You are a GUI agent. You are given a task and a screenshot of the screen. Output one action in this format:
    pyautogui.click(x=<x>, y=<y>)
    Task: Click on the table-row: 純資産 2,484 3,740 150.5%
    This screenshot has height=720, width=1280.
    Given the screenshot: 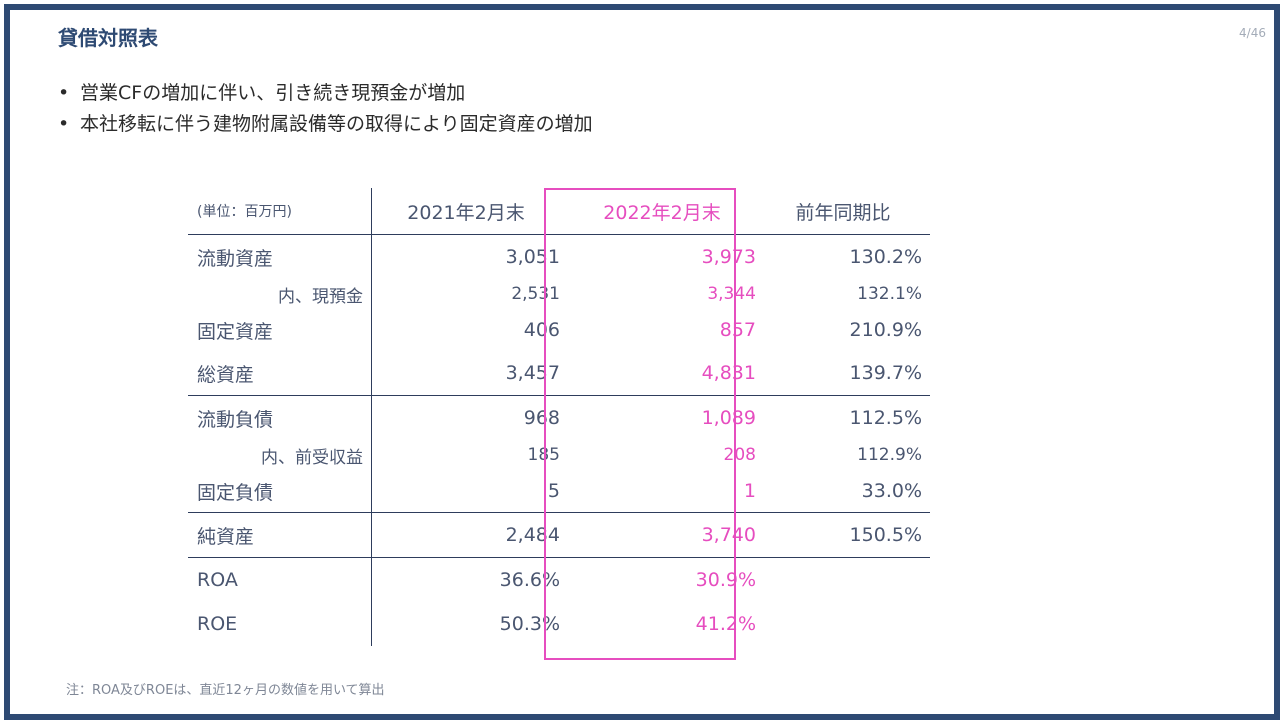 What is the action you would take?
    pyautogui.click(x=559, y=535)
    